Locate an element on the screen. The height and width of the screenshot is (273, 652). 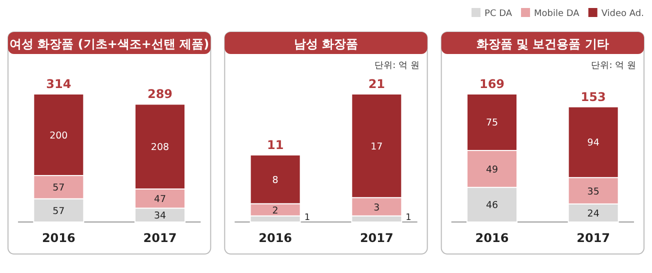
total-label: 21 is located at coordinates (377, 84).